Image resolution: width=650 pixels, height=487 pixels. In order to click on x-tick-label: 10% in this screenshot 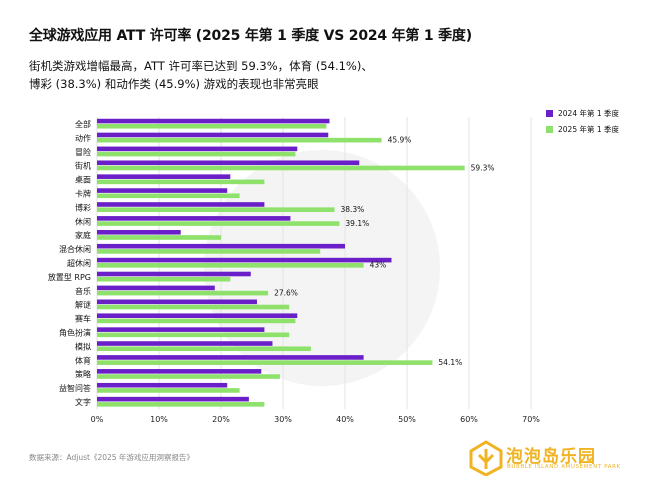, I will do `click(159, 419)`.